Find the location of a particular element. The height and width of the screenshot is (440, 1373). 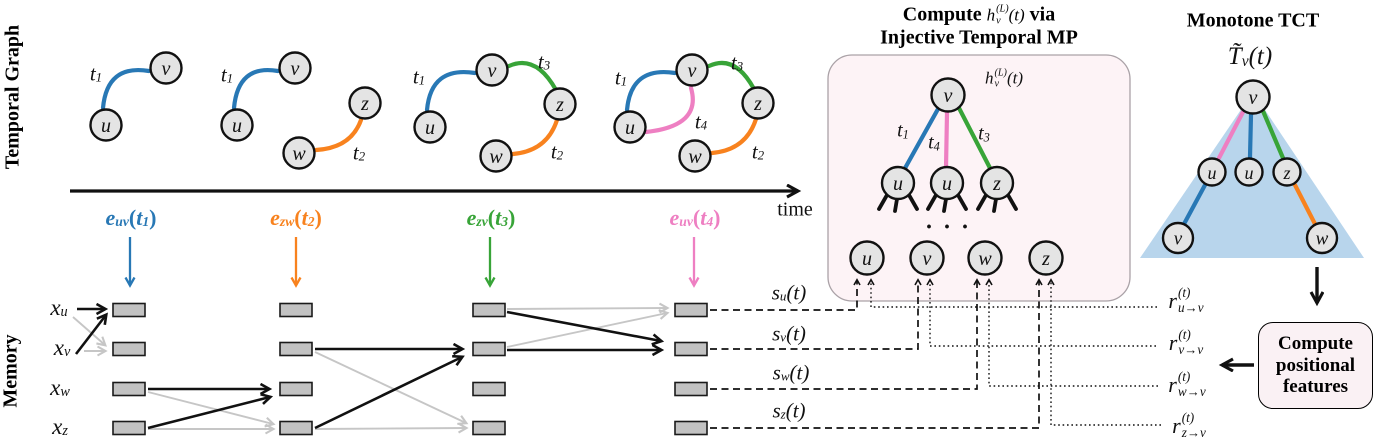

edge-uv-t1-s4 is located at coordinates (651, 91).